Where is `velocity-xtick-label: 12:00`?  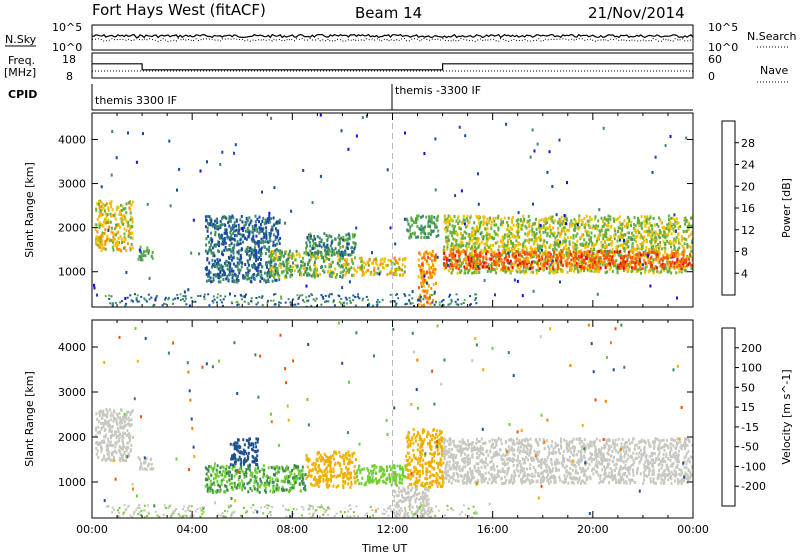
velocity-xtick-label: 12:00 is located at coordinates (393, 529).